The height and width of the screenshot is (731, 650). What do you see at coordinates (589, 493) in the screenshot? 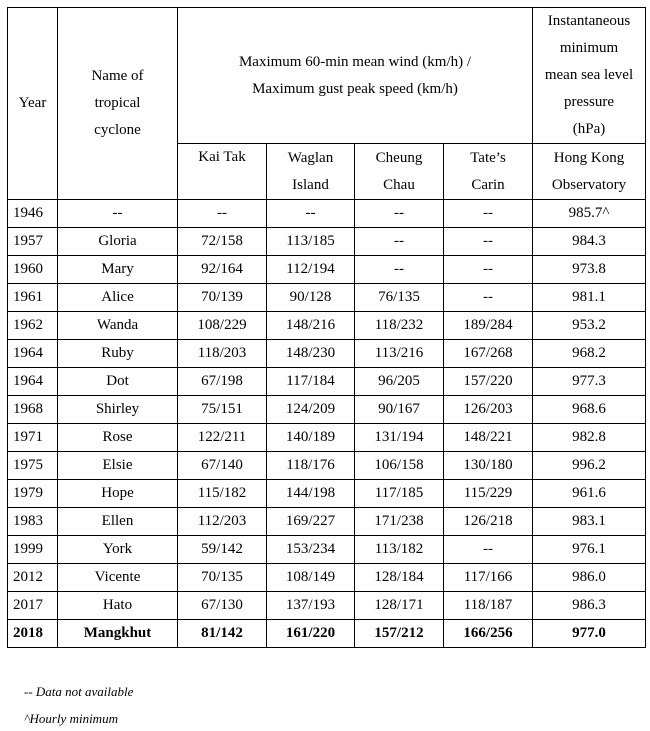
I see `cell-pressure: 961.6` at bounding box center [589, 493].